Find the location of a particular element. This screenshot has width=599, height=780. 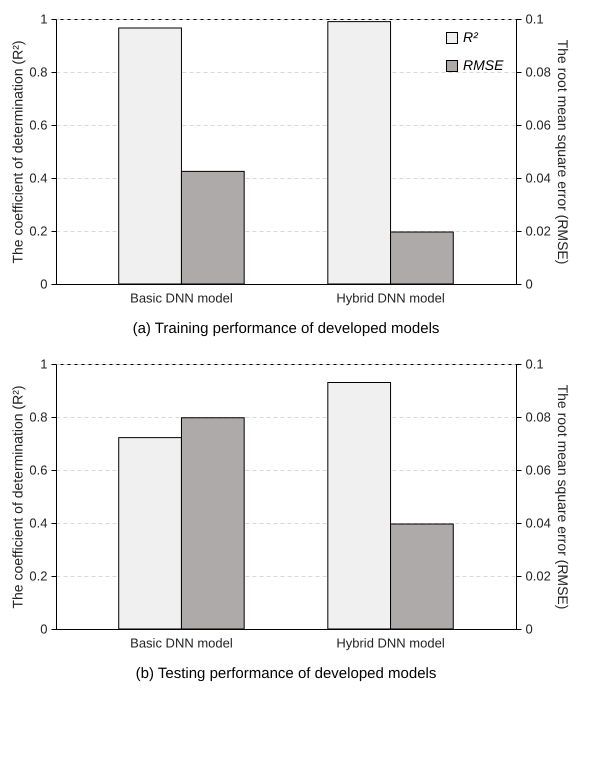

legend-label: RMSE is located at coordinates (483, 65).